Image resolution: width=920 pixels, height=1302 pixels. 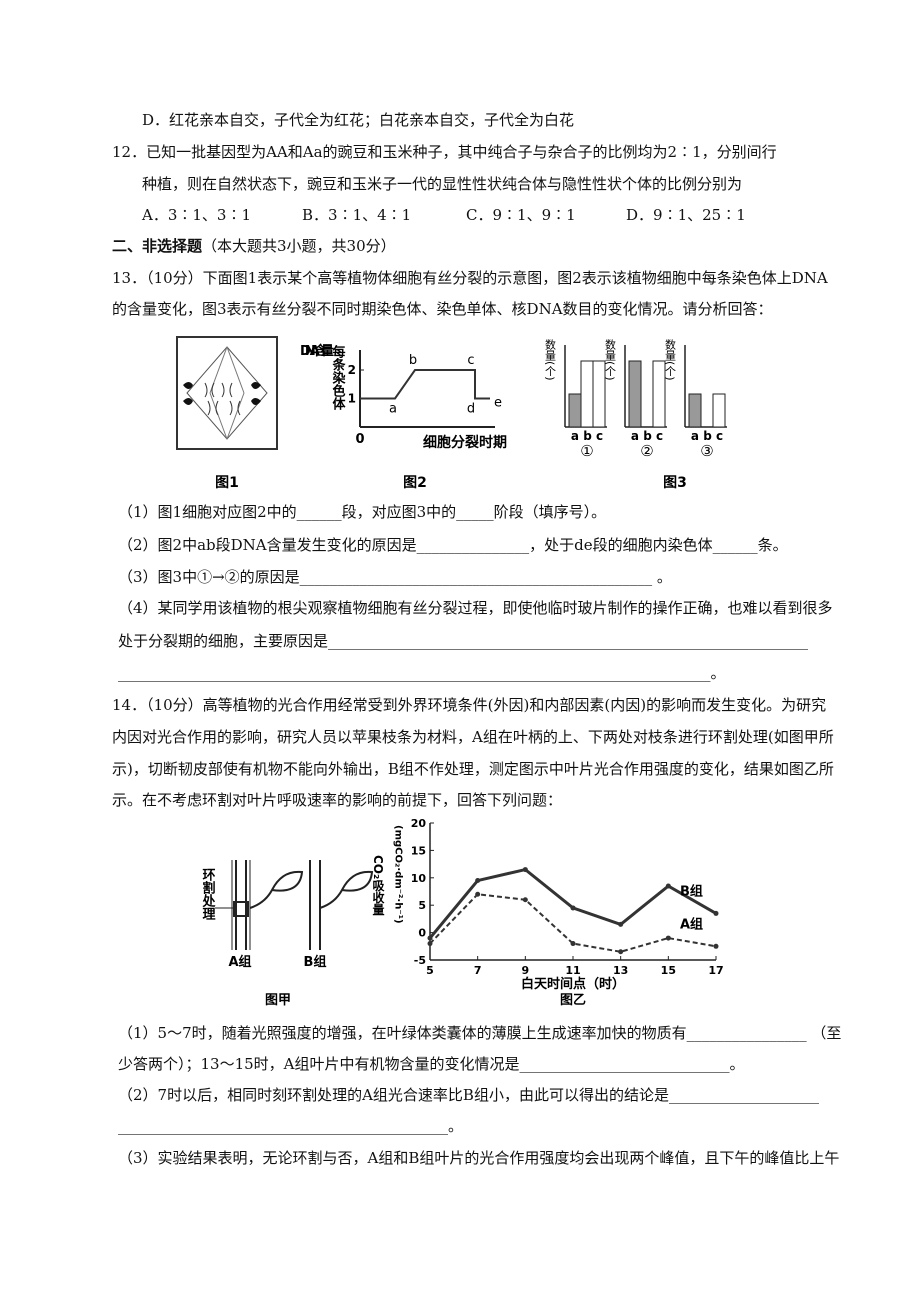 I want to click on group-label: ③, so click(x=706, y=451).